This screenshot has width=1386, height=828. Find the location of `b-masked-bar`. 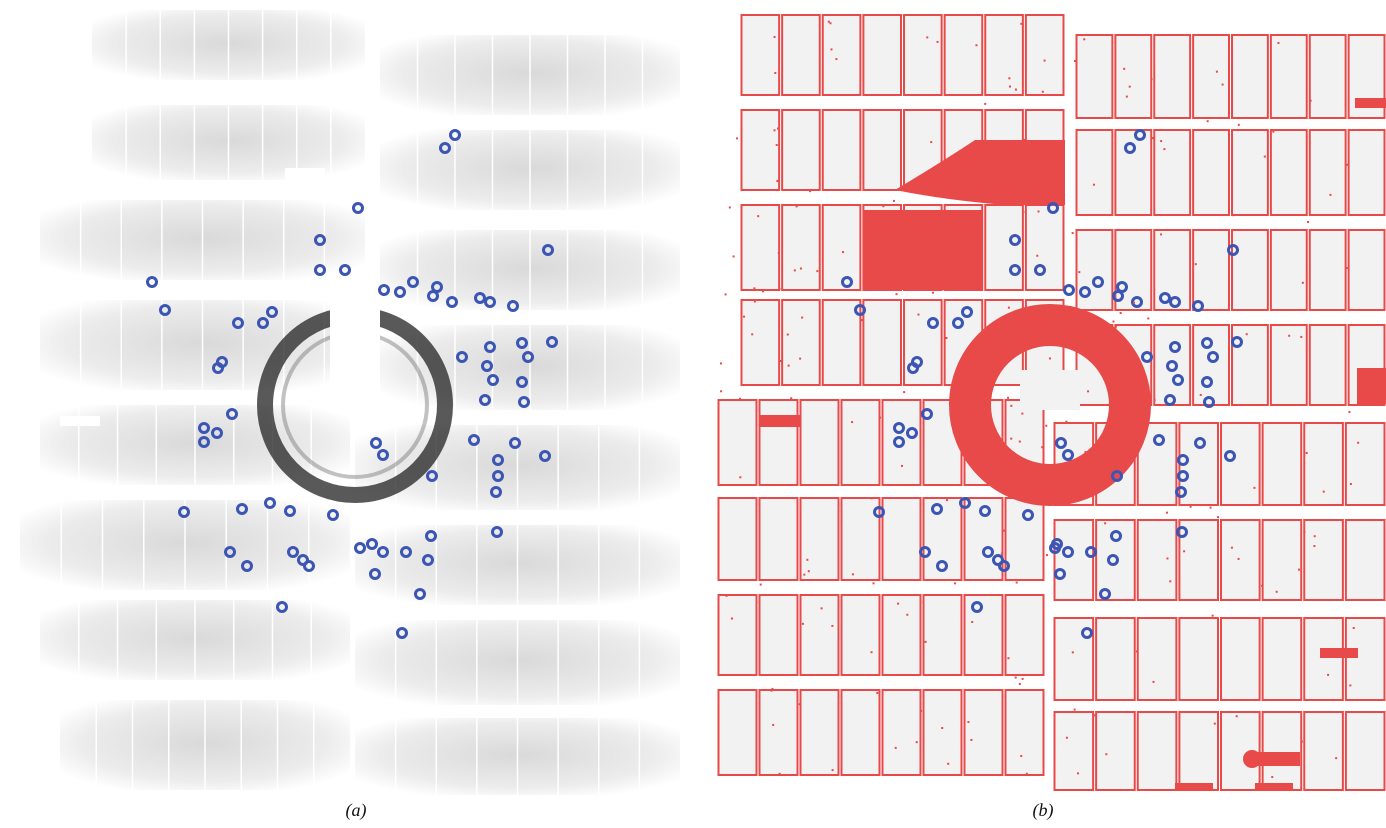

b-masked-bar is located at coordinates (780, 421).